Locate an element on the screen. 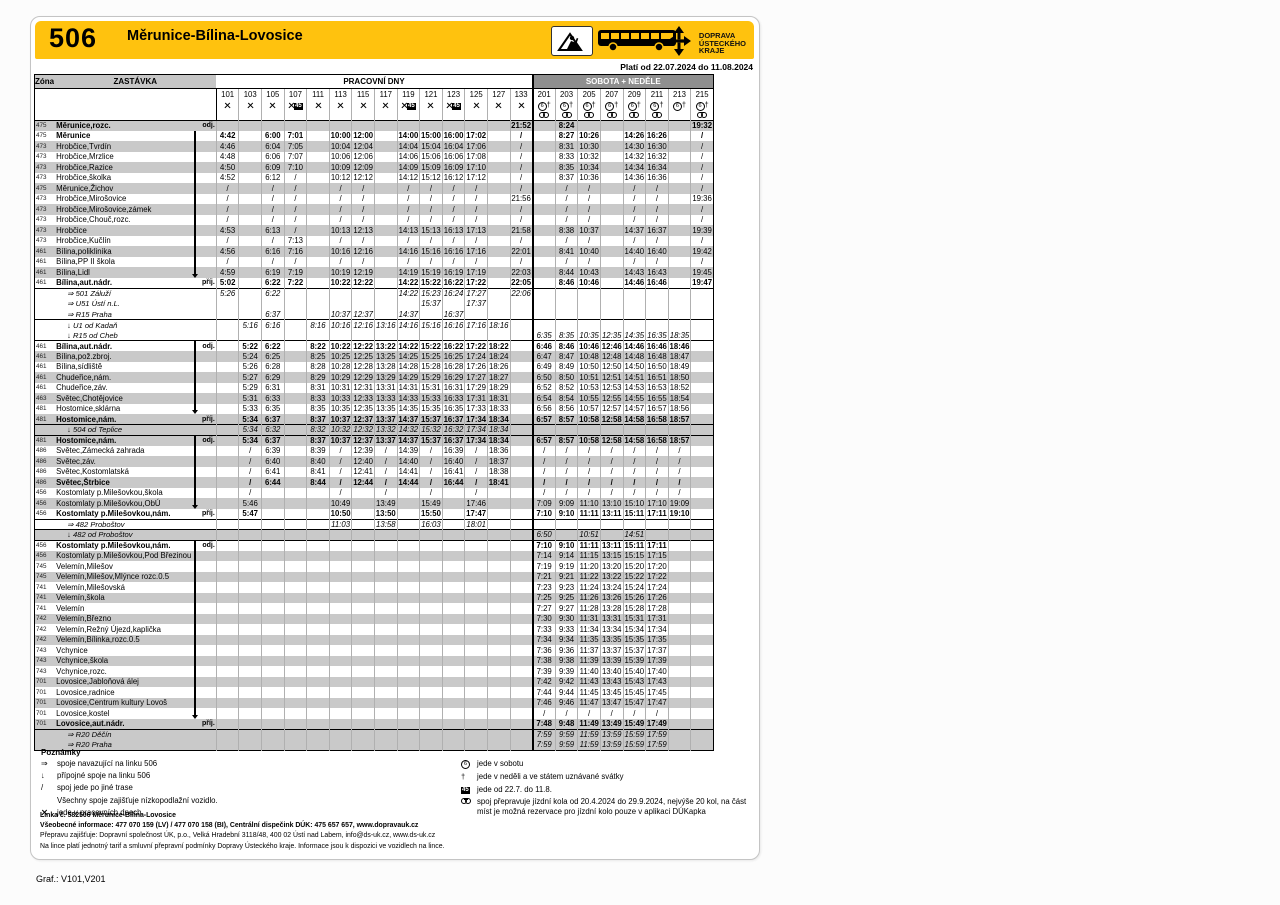 The image size is (1280, 905). note-item: ↓ přípojné spoje na linku 506 is located at coordinates (251, 776).